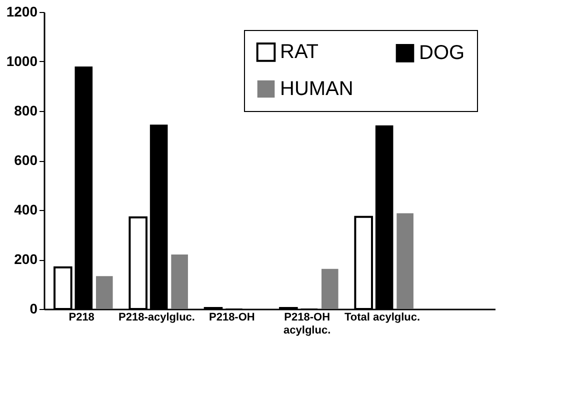  Describe the element at coordinates (26, 110) in the screenshot. I see `y-tick-label: 800` at that location.